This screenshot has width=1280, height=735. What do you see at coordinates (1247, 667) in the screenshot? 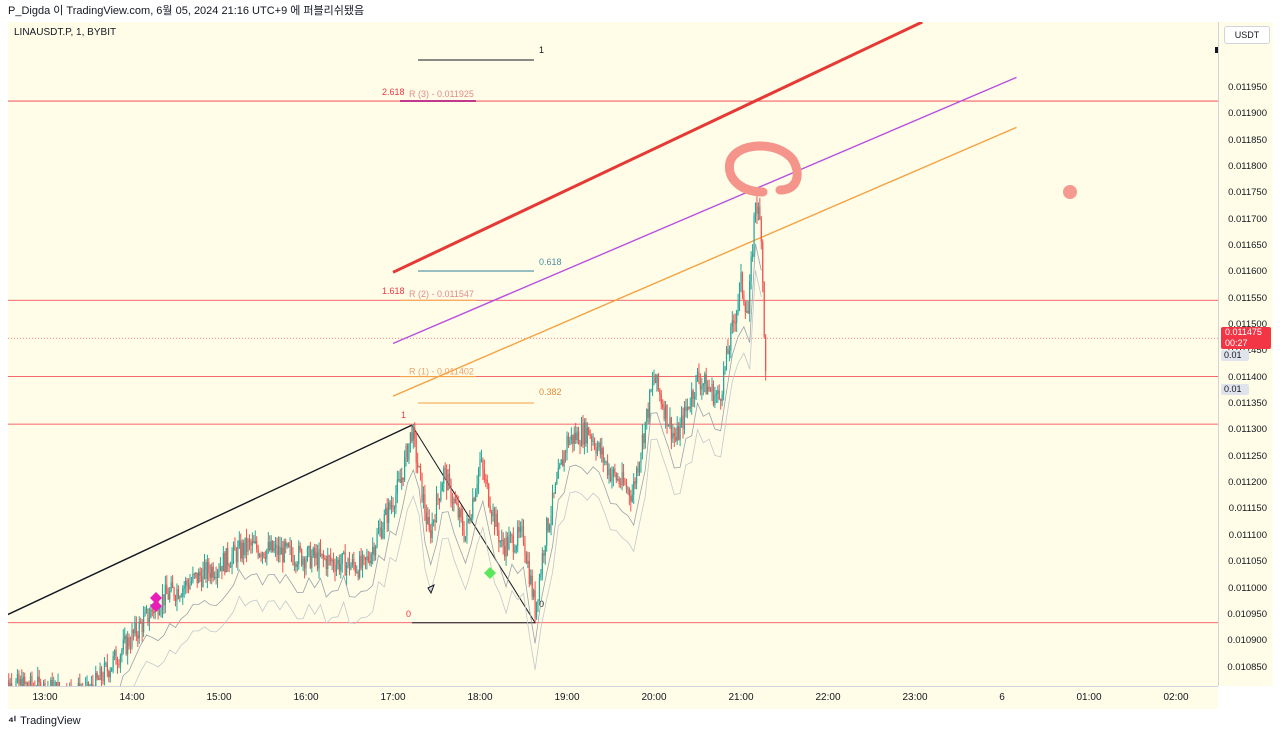
I see `price-tick-label: 0.010850` at bounding box center [1247, 667].